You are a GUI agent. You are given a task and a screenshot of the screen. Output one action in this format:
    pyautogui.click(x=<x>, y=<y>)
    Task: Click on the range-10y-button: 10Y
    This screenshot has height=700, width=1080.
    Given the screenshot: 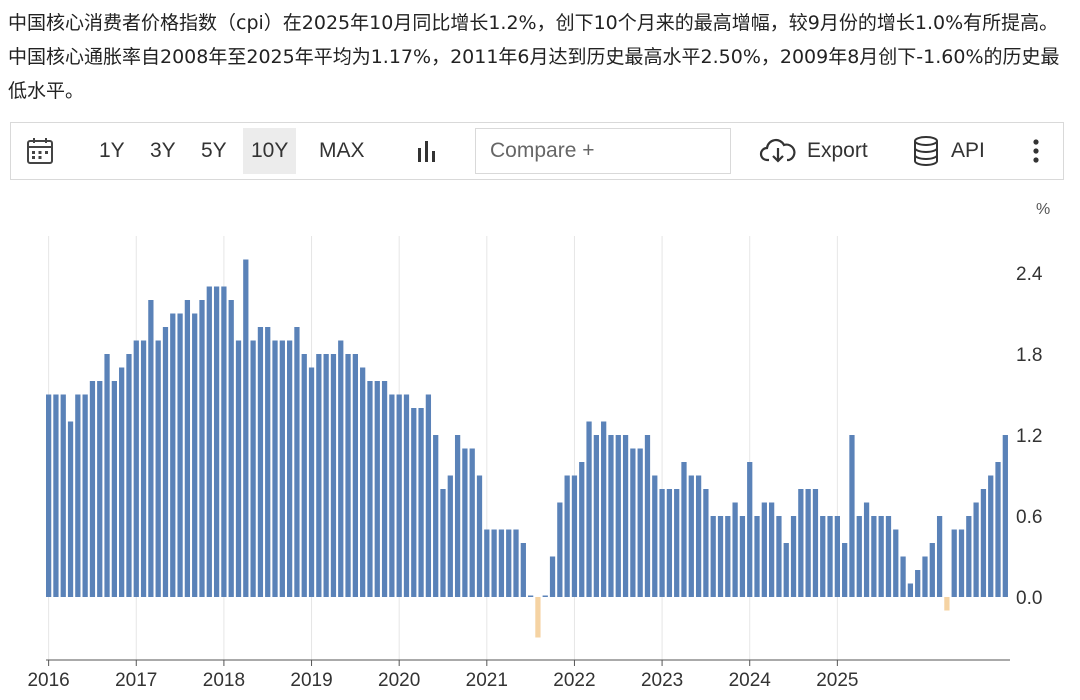 What is the action you would take?
    pyautogui.click(x=270, y=151)
    